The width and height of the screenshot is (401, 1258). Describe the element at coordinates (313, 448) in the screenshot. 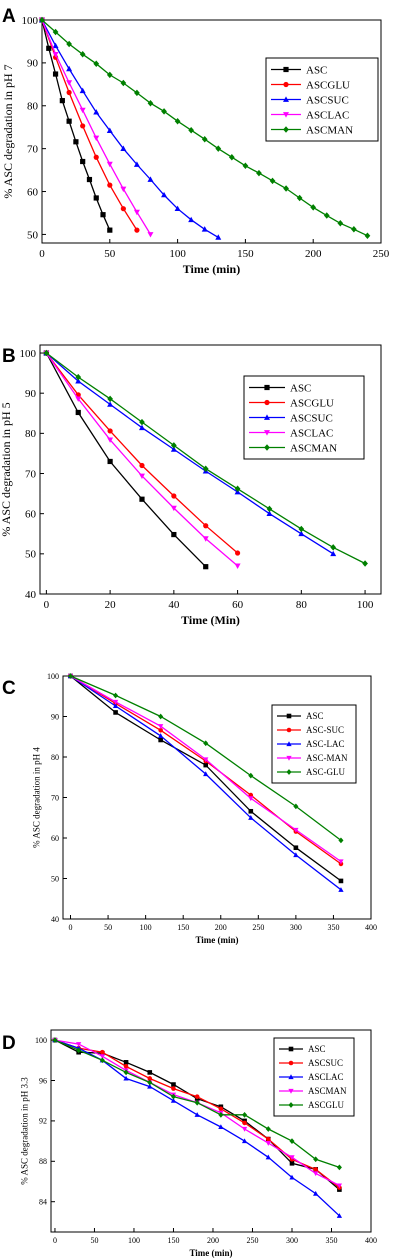

I see `legend-label: ASCMAN` at that location.